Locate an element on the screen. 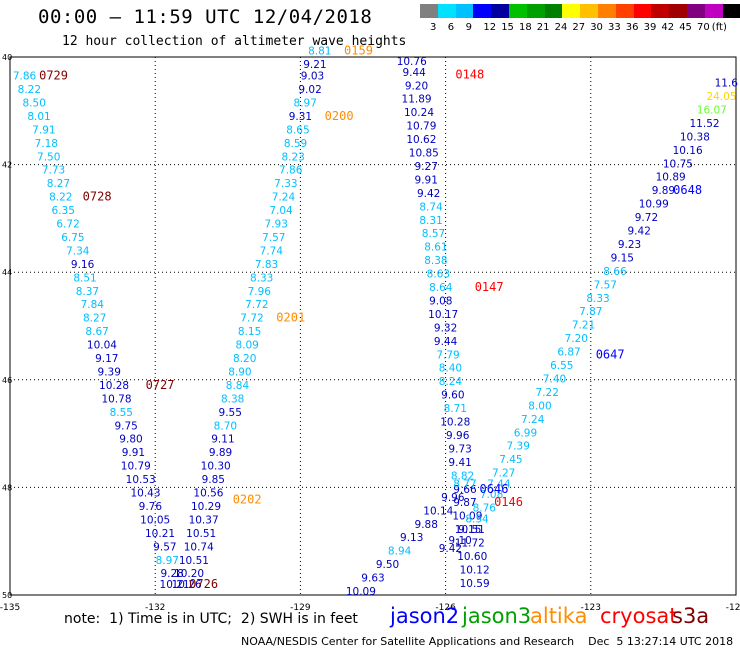 Image resolution: width=740 pixels, height=650 pixels. wave-height-value: 8.38 is located at coordinates (435, 261).